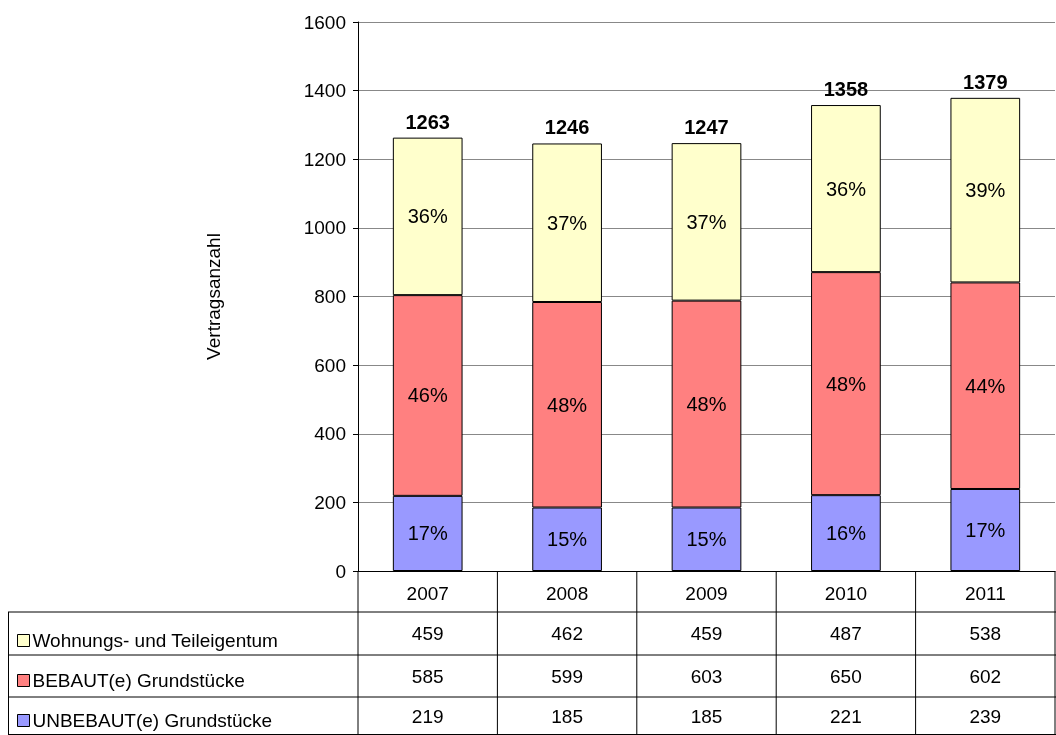 The height and width of the screenshot is (735, 1056). I want to click on total-label: 1379, so click(985, 81).